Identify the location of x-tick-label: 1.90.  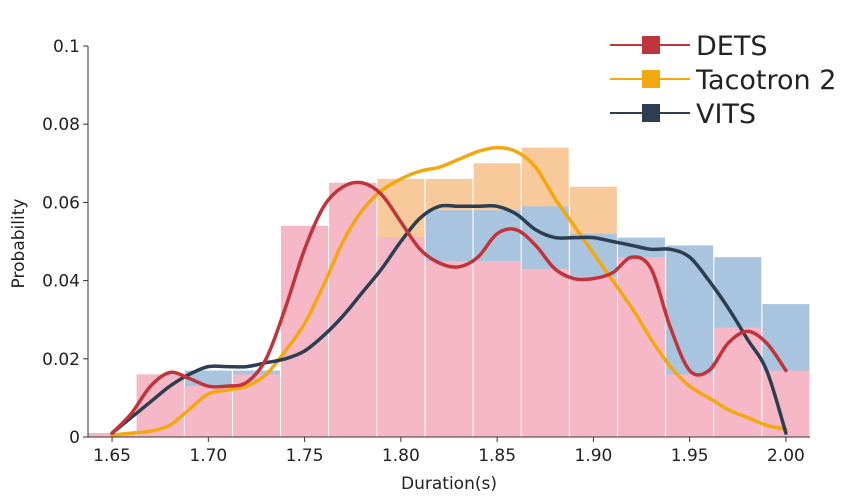
(593, 456).